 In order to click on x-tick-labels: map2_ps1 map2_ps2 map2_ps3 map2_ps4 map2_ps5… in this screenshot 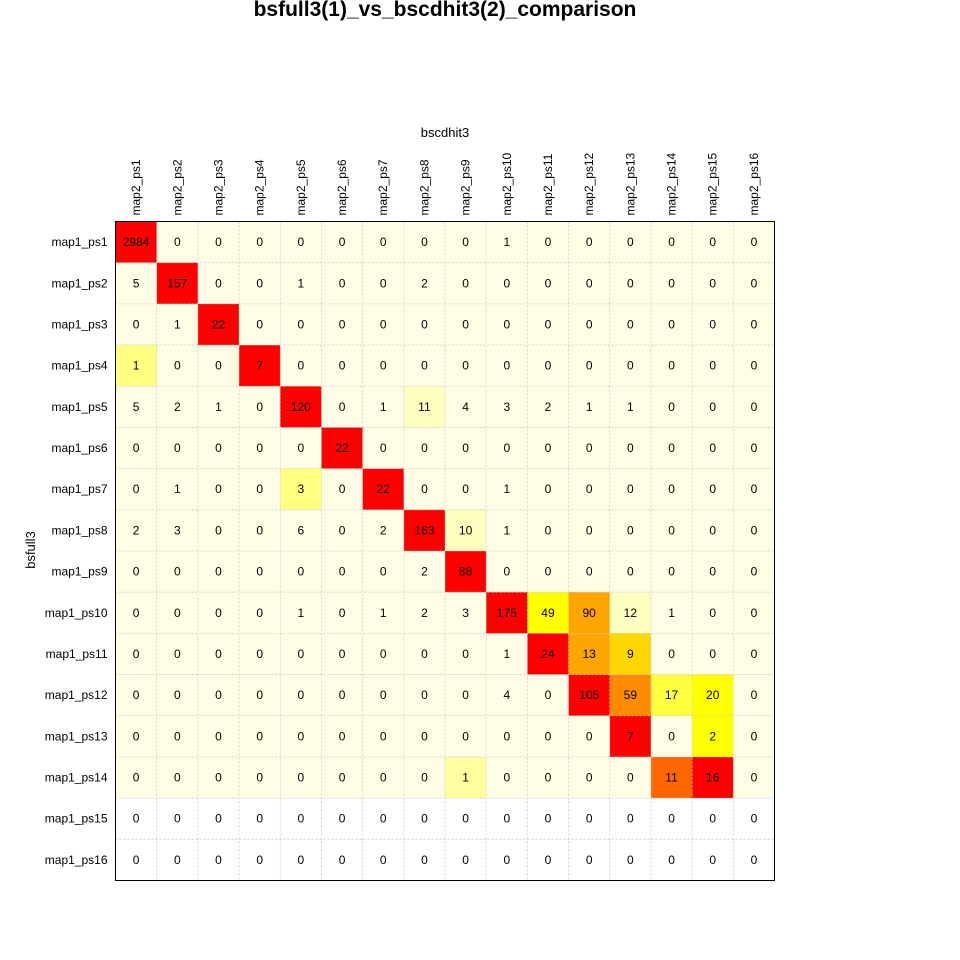, I will do `click(445, 183)`.